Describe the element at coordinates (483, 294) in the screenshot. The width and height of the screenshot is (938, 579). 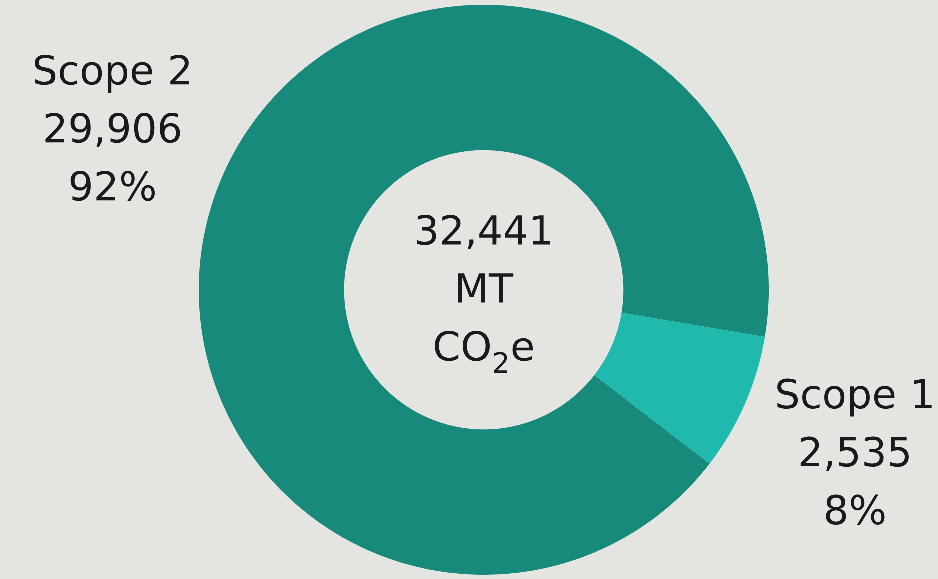
I see `text: 32,441 MT CO$_{2}$e` at that location.